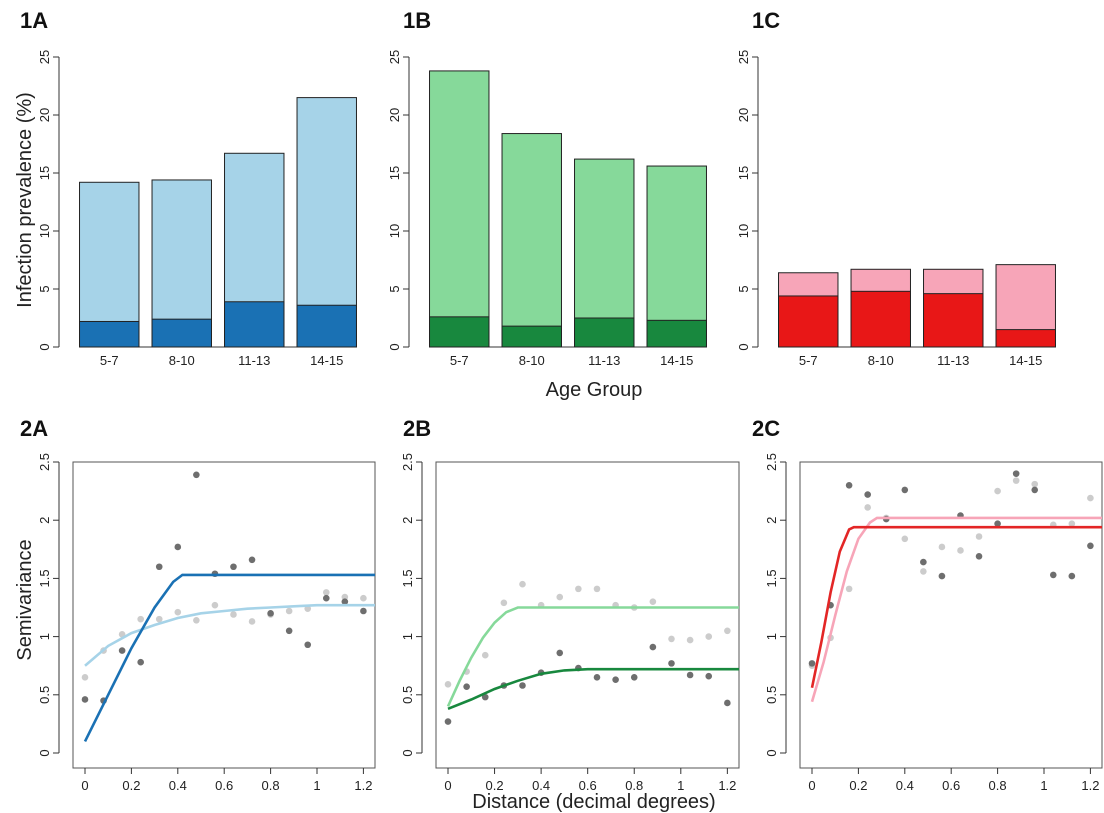  I want to click on variogram-y-axis-title: Semivariance, so click(25, 599).